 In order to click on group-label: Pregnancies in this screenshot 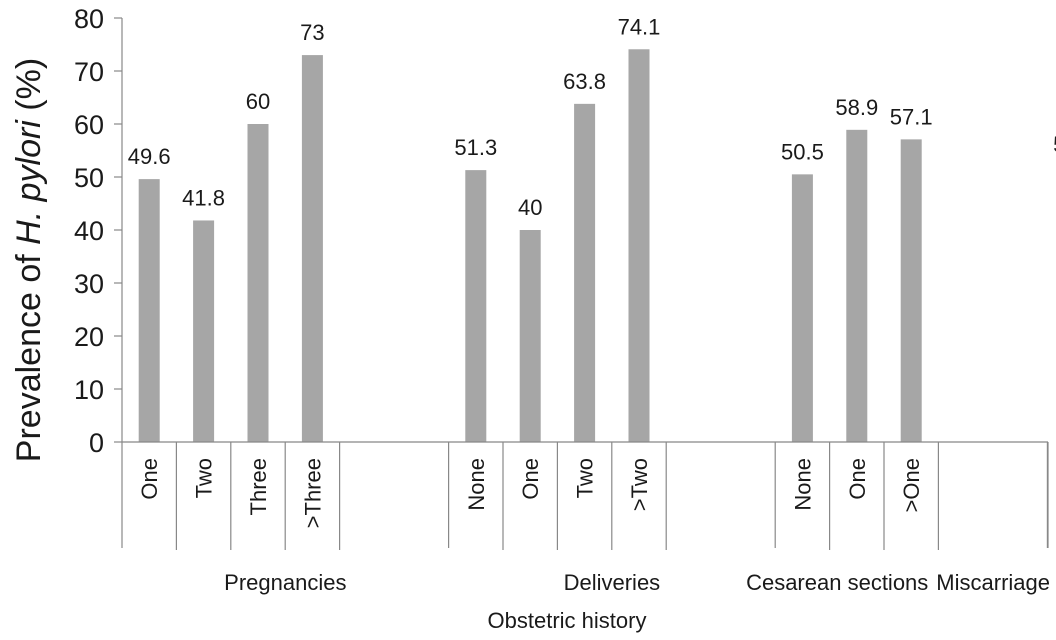, I will do `click(285, 582)`.